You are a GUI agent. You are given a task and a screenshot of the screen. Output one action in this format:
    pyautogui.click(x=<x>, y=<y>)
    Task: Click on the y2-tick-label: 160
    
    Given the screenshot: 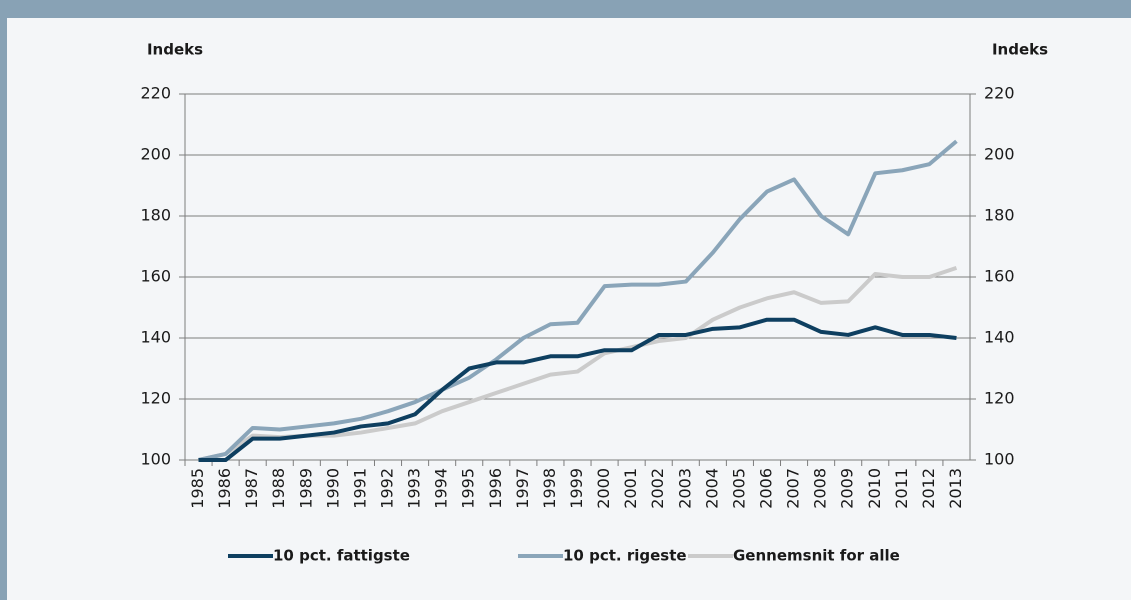 What is the action you would take?
    pyautogui.click(x=999, y=276)
    